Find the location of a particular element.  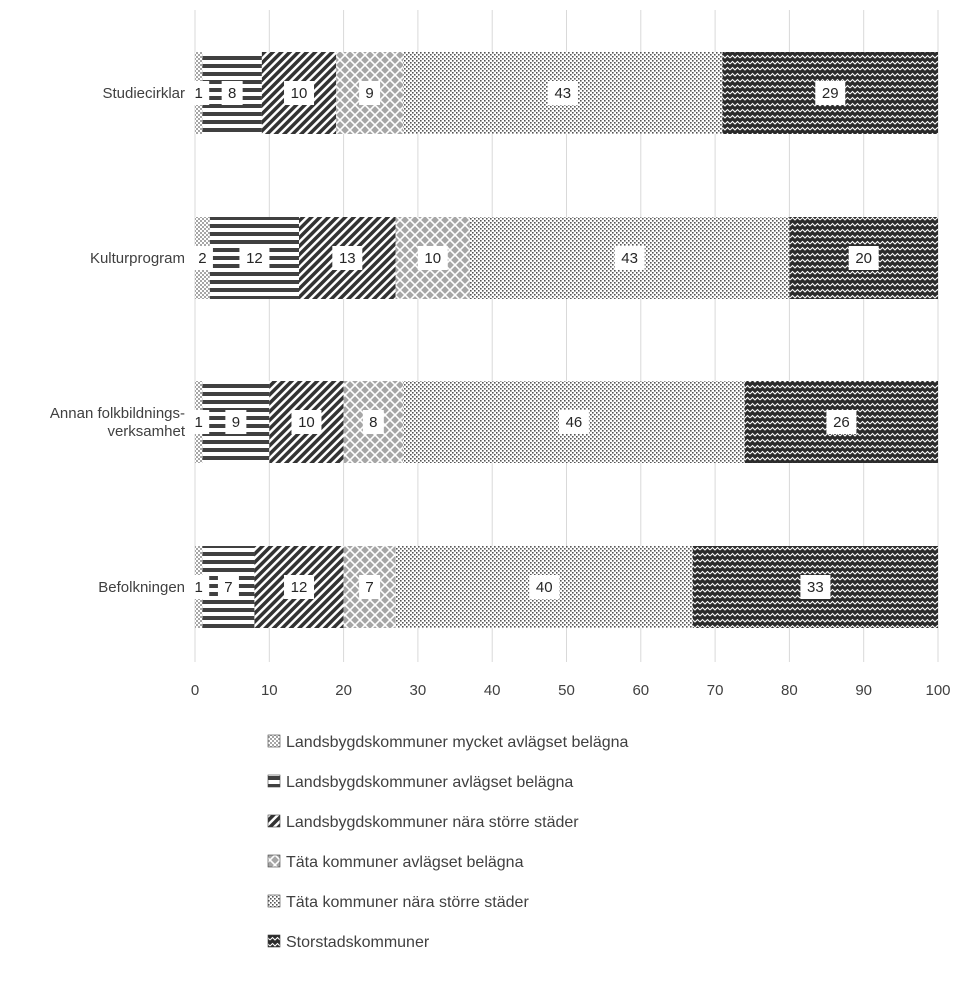

legend-item: Landsbygdskommuner nära större städer is located at coordinates (423, 822).